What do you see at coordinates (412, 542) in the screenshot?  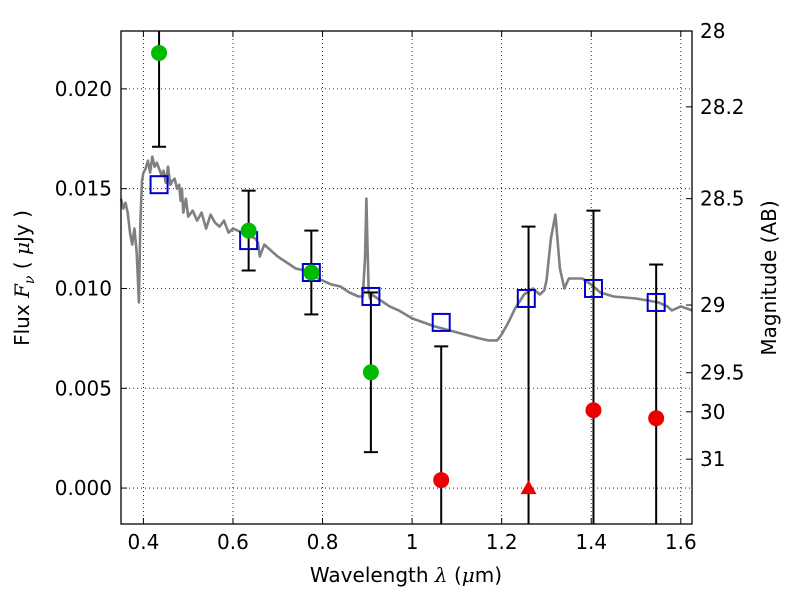 I see `x-tick-label: 1` at bounding box center [412, 542].